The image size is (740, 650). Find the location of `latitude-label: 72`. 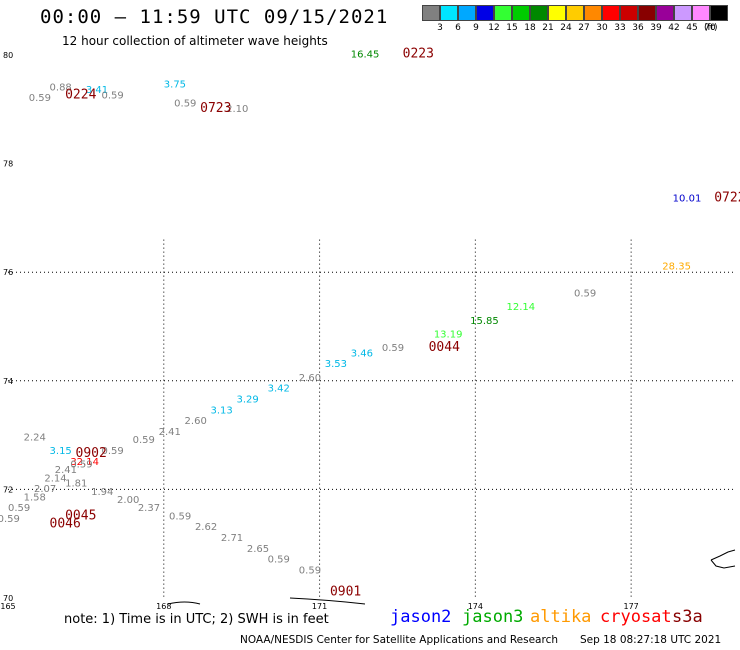

latitude-label: 72 is located at coordinates (8, 489).